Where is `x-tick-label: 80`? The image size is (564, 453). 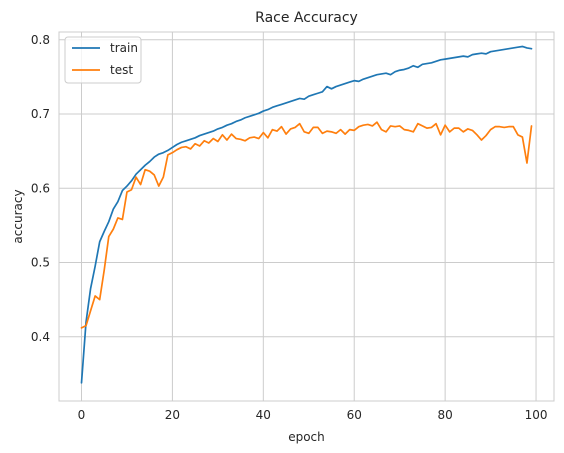
x-tick-label: 80 is located at coordinates (444, 415).